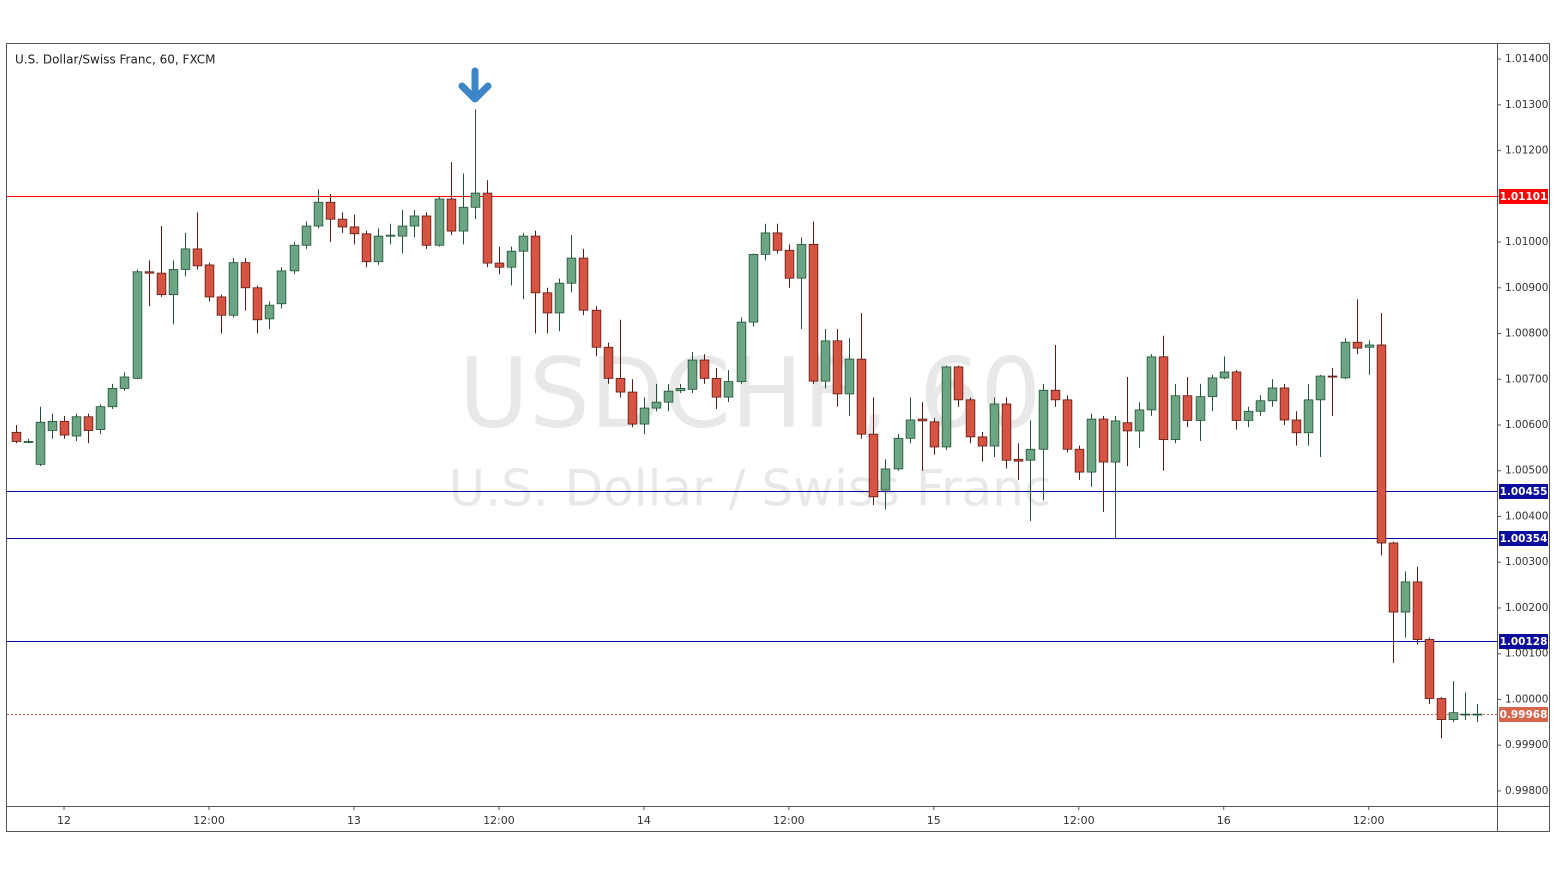 The image size is (1556, 869). Describe the element at coordinates (64, 820) in the screenshot. I see `x-tick-label: 12` at that location.